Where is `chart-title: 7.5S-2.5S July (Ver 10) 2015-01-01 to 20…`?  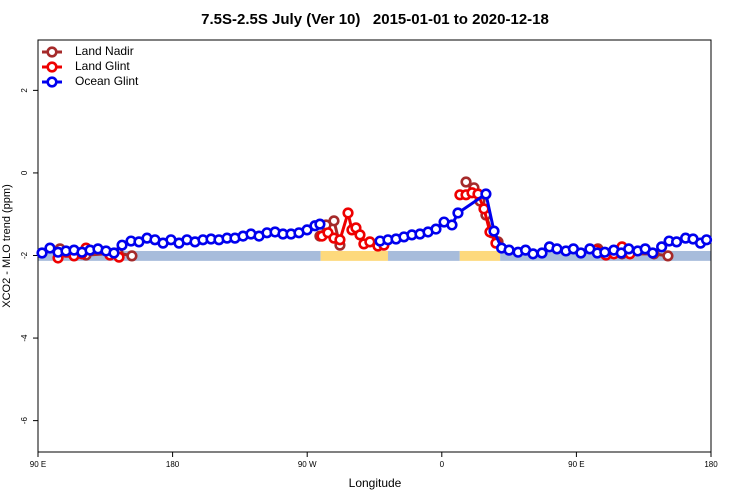 chart-title: 7.5S-2.5S July (Ver 10) 2015-01-01 to 20… is located at coordinates (375, 19).